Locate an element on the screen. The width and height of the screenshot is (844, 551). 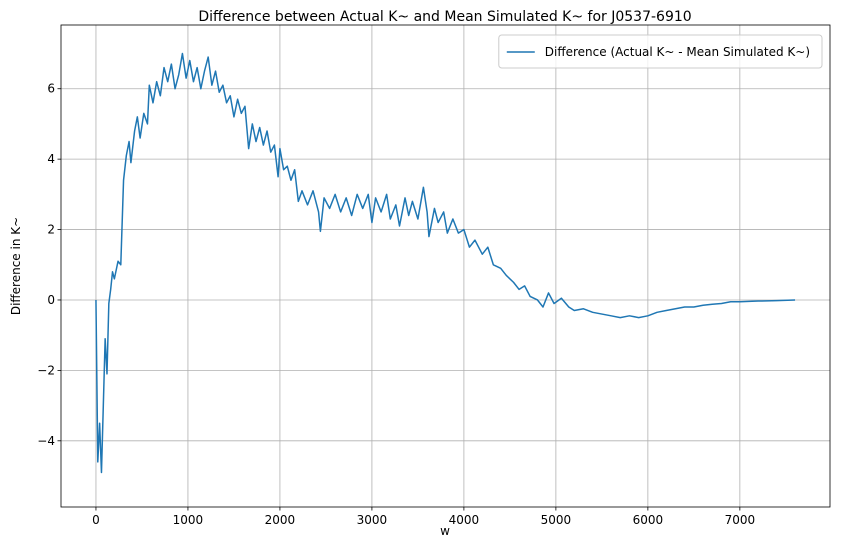
x-tick-label: 4000 is located at coordinates (464, 520).